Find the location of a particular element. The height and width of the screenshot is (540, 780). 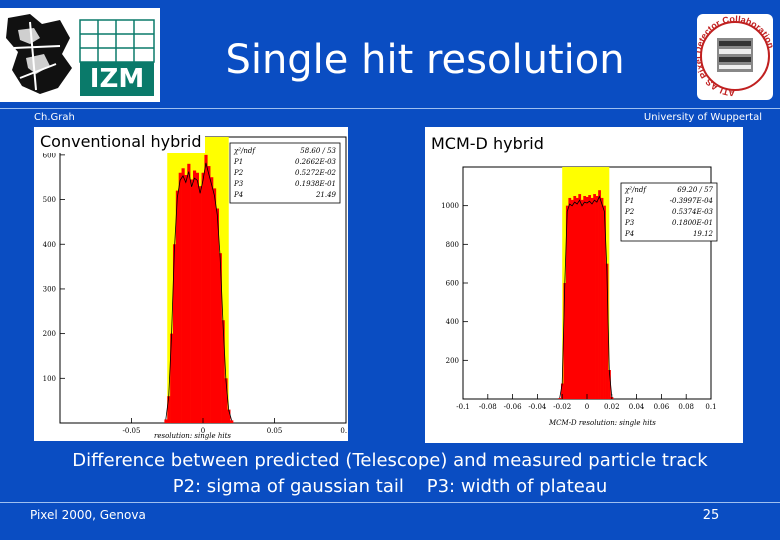

atlas-pixel-logo-graphic: ATLAS Pixel Detector Collaboration is located at coordinates (734, 56).